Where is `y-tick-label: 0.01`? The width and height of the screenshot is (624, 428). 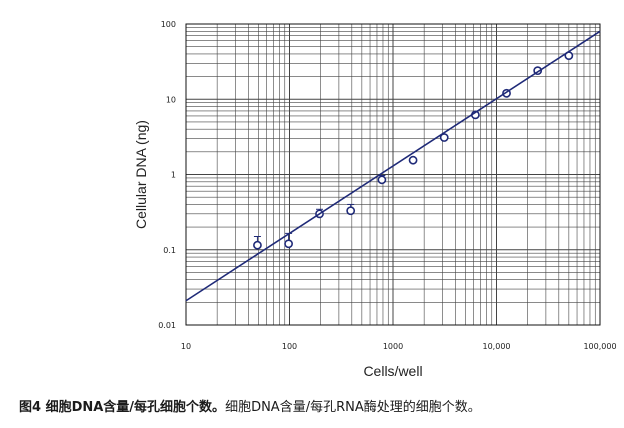
y-tick-label: 0.01 is located at coordinates (167, 325).